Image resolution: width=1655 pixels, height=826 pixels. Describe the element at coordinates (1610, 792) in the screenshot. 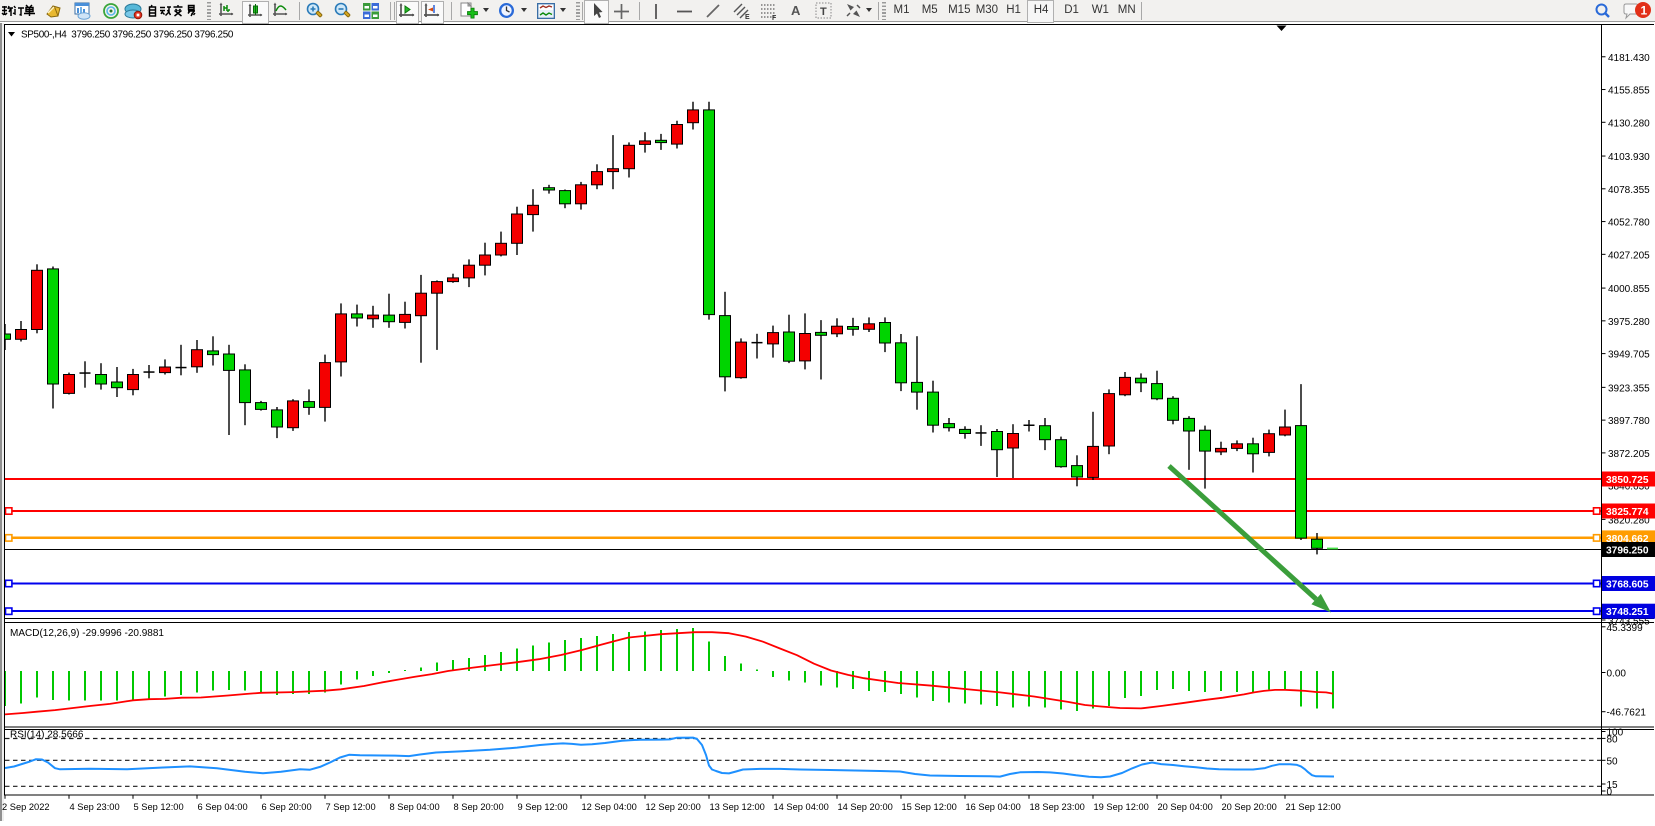

I see `svg-text: 0` at that location.